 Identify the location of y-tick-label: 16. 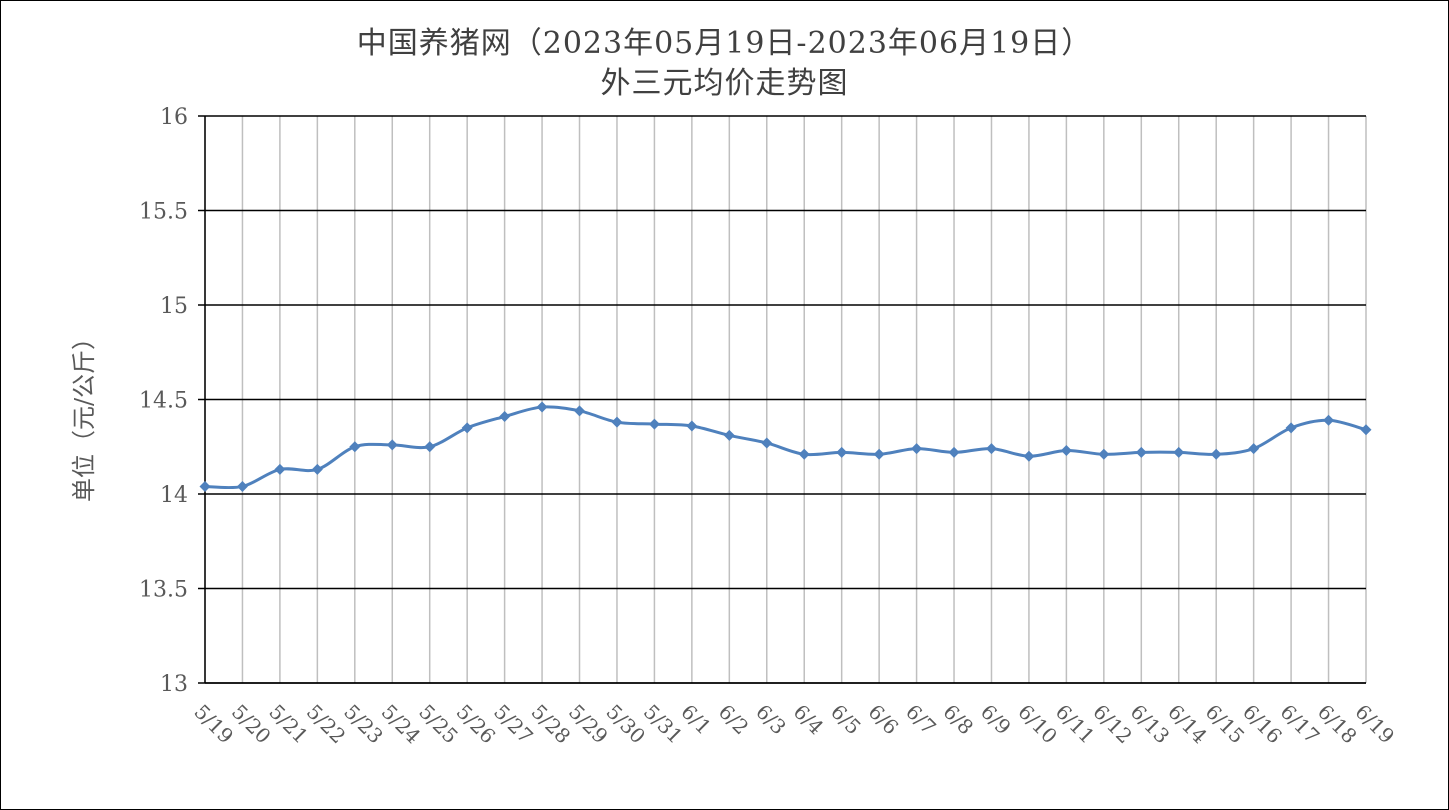
(174, 117).